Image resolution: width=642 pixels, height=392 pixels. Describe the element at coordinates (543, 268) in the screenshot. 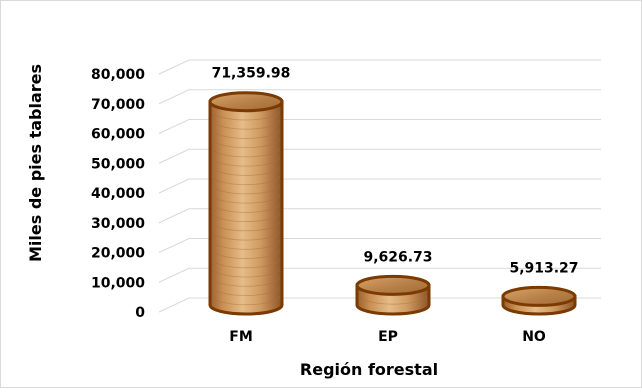

I see `data-label: 5,913.27` at that location.